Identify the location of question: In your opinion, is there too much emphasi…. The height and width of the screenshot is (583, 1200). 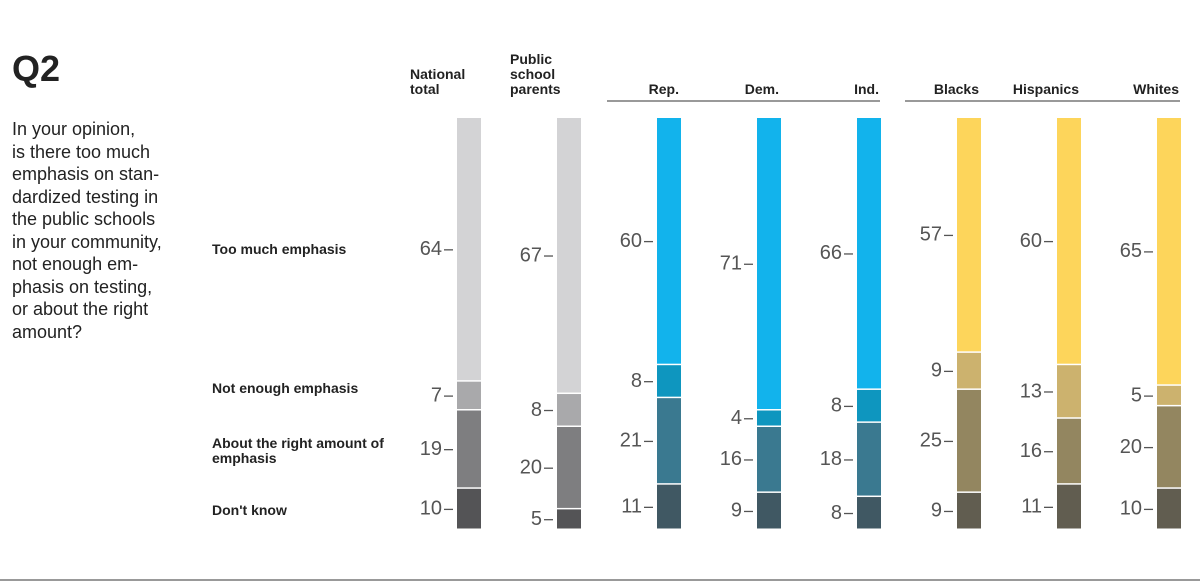
(87, 230).